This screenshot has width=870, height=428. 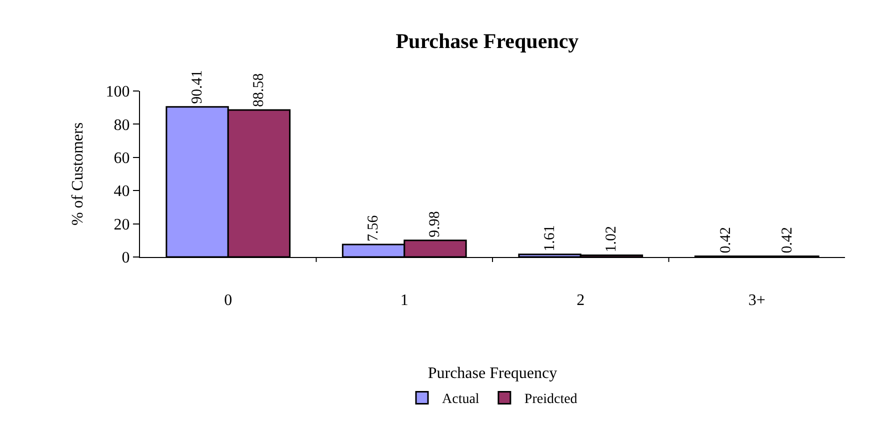 I want to click on y-tick-label: 100, so click(x=118, y=92).